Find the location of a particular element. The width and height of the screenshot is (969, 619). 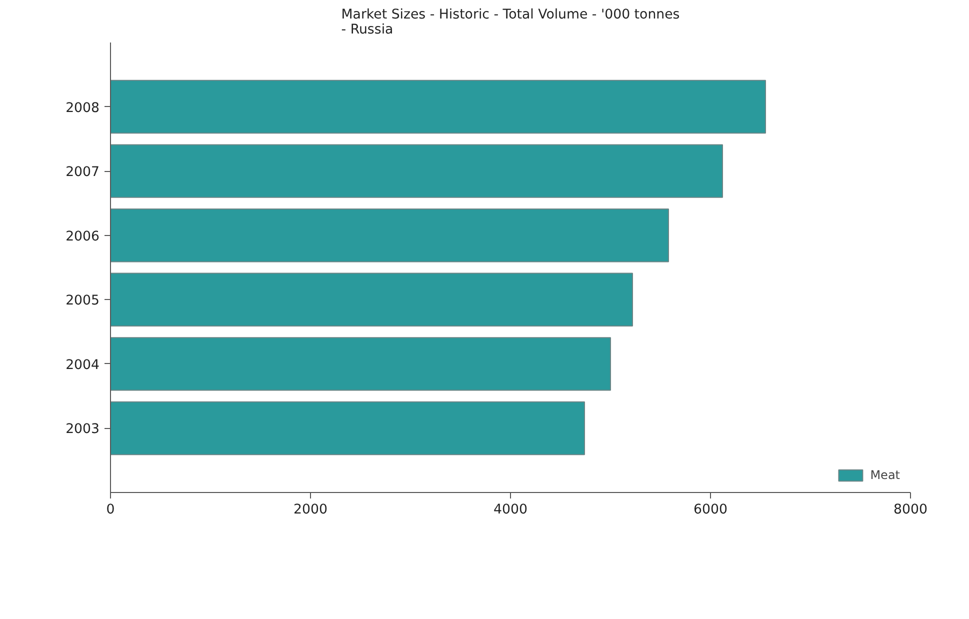

y-tick-label: 2003 is located at coordinates (83, 430).